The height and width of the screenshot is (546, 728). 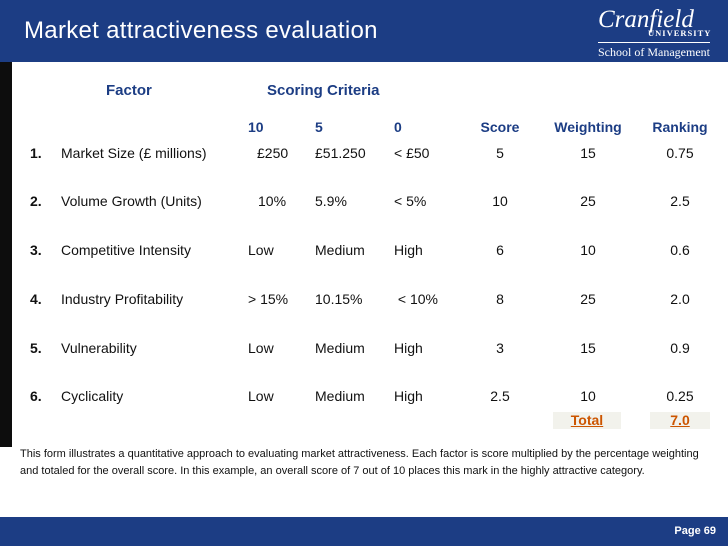 What do you see at coordinates (680, 127) in the screenshot?
I see `ranking-header: Ranking` at bounding box center [680, 127].